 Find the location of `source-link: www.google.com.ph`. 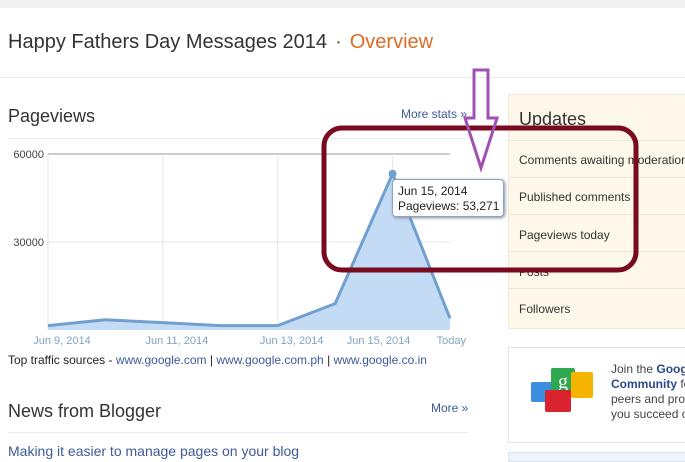

source-link: www.google.com.ph is located at coordinates (270, 360).